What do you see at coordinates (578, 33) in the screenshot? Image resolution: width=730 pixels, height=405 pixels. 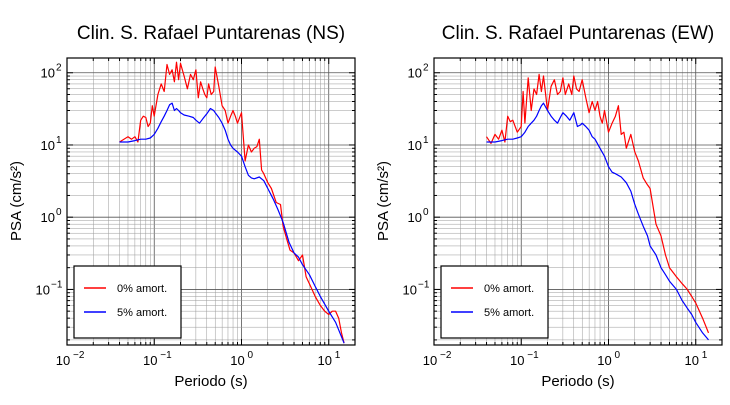 I see `chart-title: Clin. S. Rafael Puntarenas (EW)` at bounding box center [578, 33].